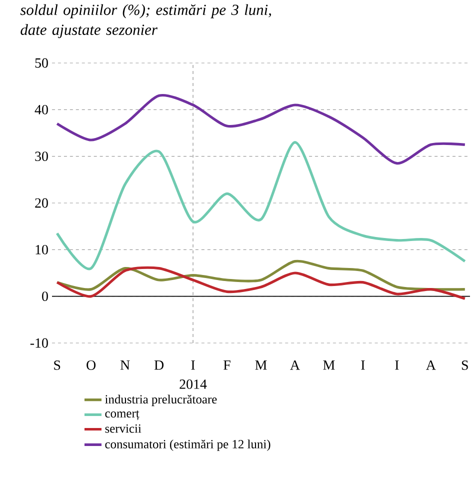 The image size is (476, 491). Describe the element at coordinates (42, 249) in the screenshot. I see `y-tick-label: 10` at that location.